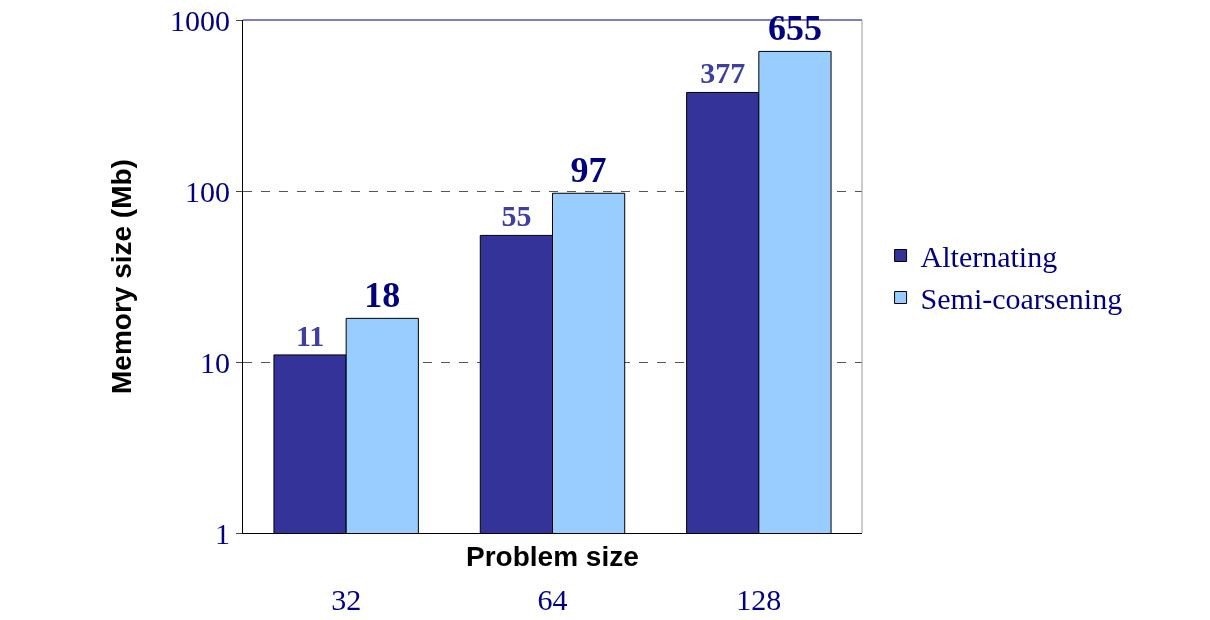  What do you see at coordinates (215, 362) in the screenshot?
I see `y-tick-label: 10` at bounding box center [215, 362].